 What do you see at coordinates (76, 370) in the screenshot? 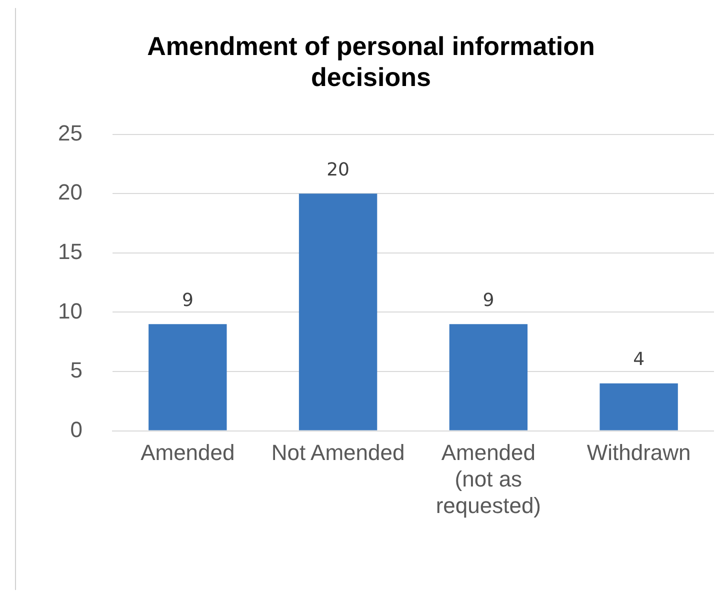
I see `y-tick-label: 5` at bounding box center [76, 370].